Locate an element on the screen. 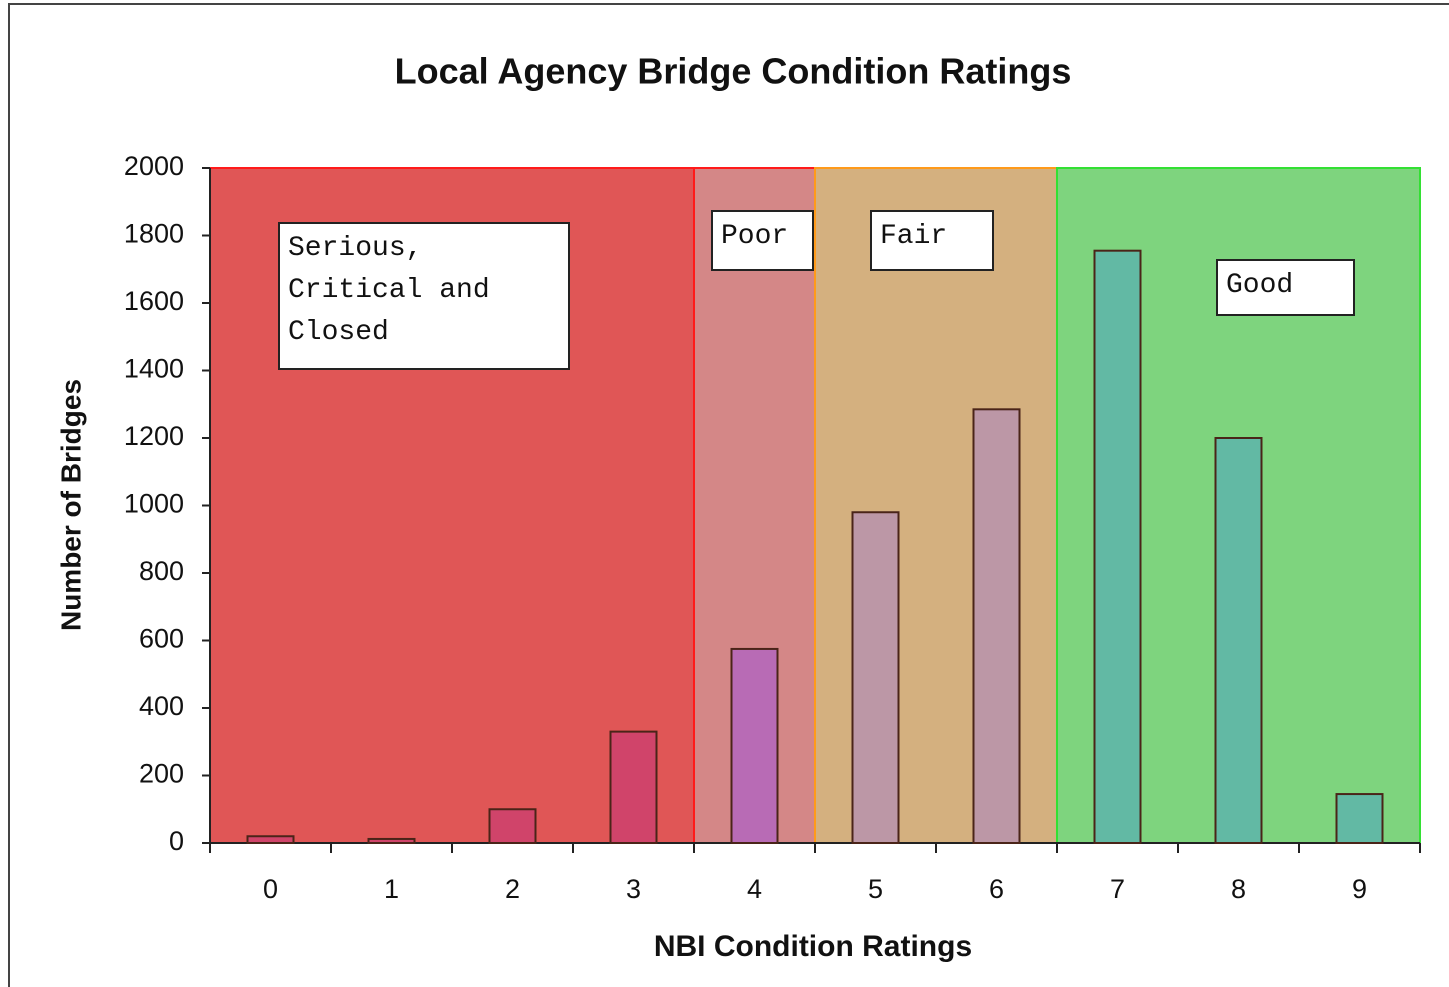 Image resolution: width=1449 pixels, height=987 pixels. y-tick-label: 2000 is located at coordinates (154, 166).